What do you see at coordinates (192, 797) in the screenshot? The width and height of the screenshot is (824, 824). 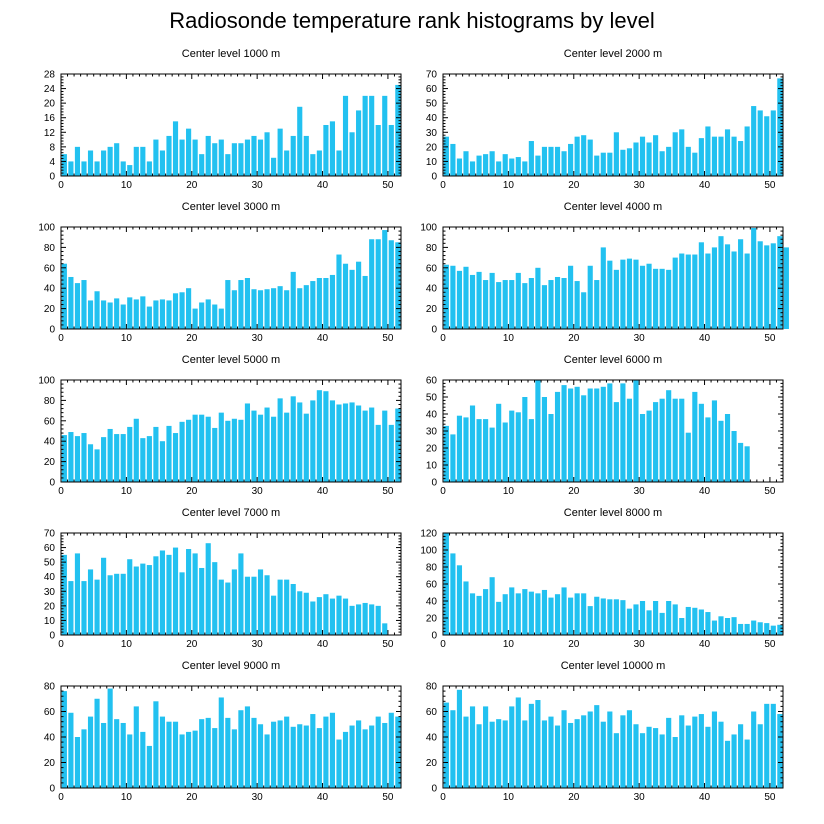 I see `x-tick-label: 20` at bounding box center [192, 797].